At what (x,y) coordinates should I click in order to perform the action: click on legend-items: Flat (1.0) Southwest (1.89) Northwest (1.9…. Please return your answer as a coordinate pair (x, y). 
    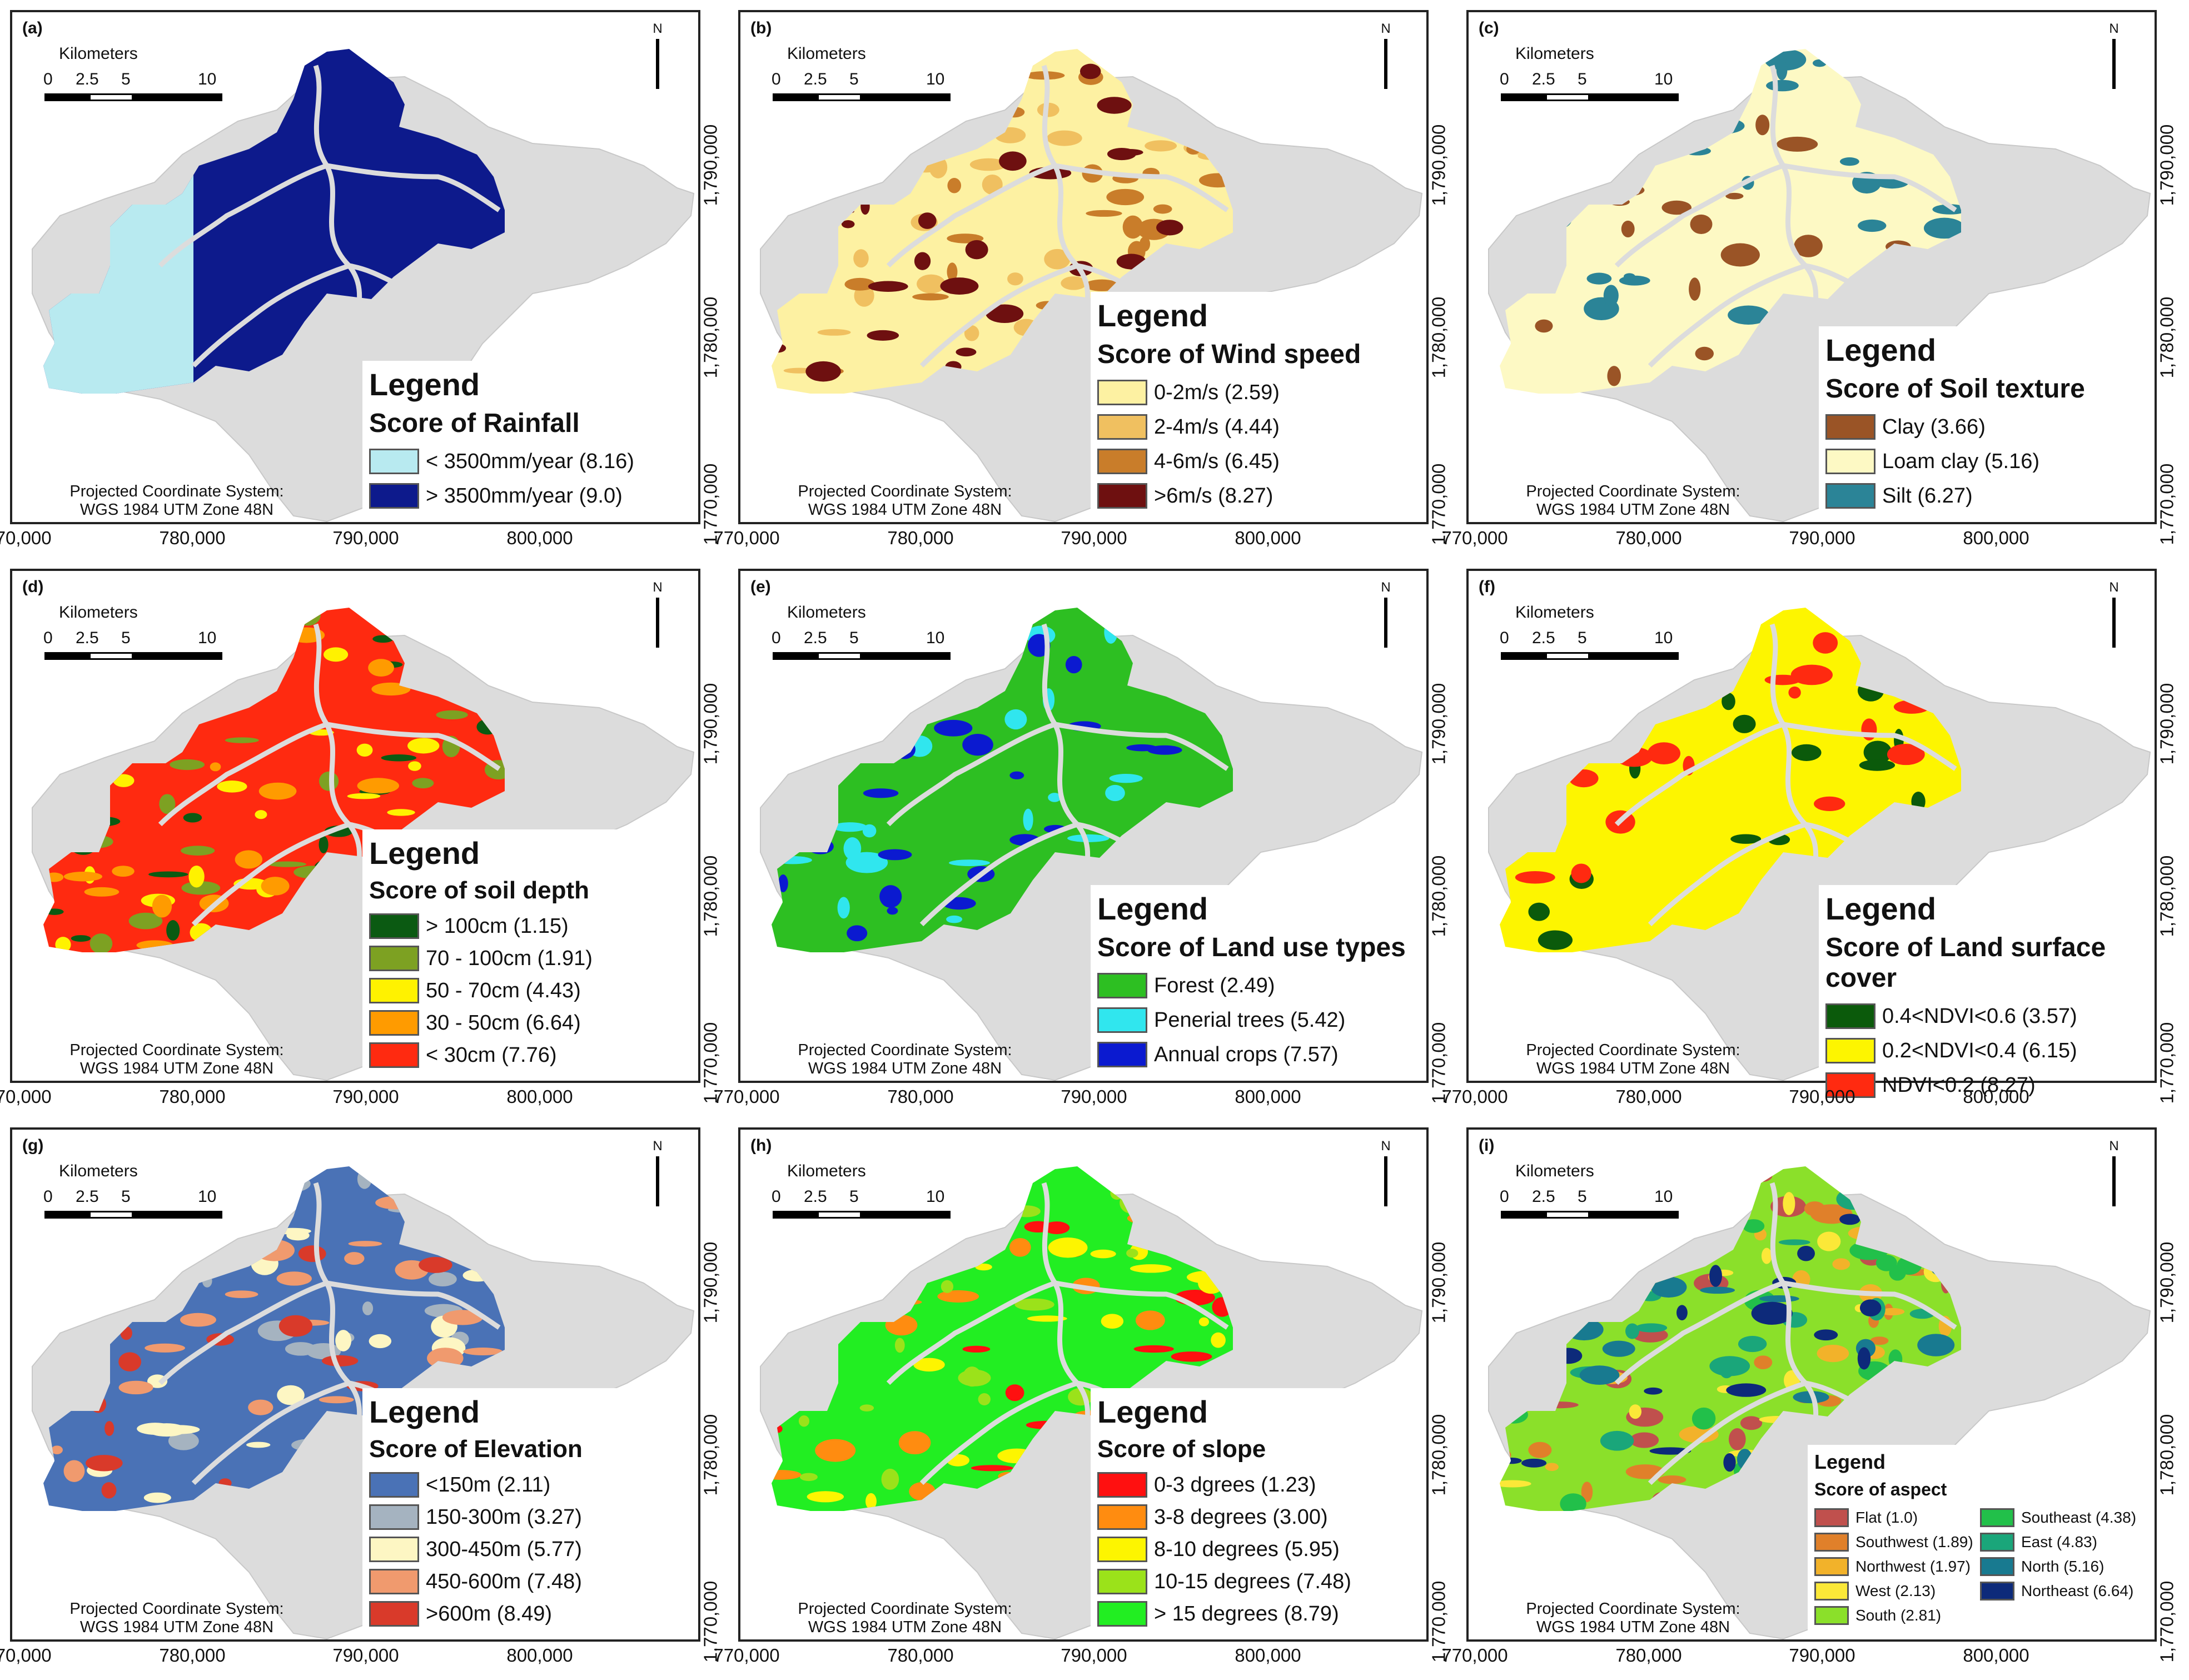
    Looking at the image, I should click on (1980, 1566).